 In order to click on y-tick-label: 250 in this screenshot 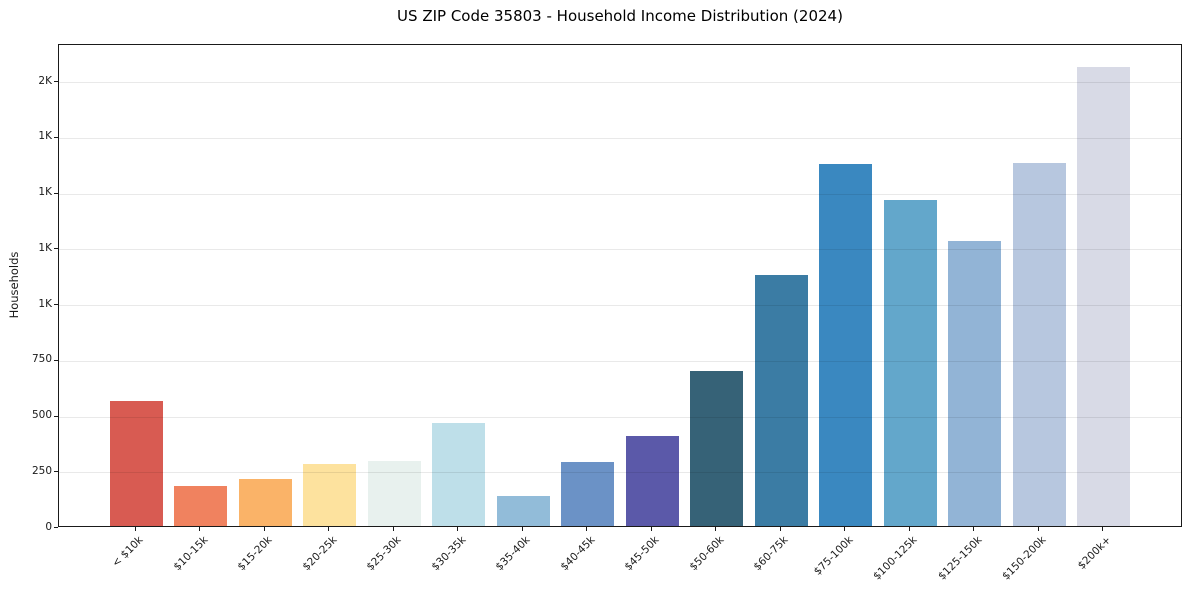, I will do `click(41, 470)`.